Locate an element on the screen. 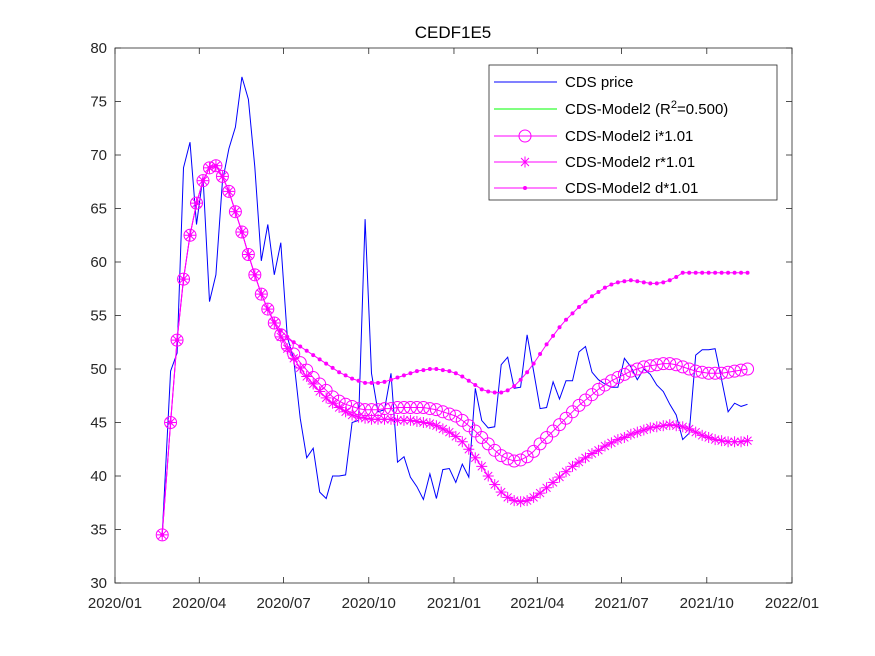 The width and height of the screenshot is (875, 656). x-tick-label: 2021/01 is located at coordinates (454, 603).